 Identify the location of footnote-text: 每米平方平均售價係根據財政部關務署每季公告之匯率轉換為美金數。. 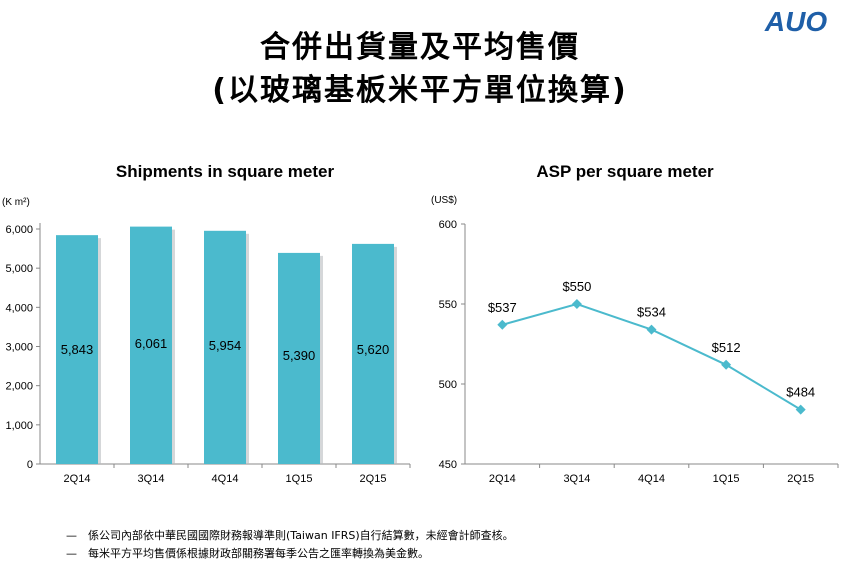
(258, 553).